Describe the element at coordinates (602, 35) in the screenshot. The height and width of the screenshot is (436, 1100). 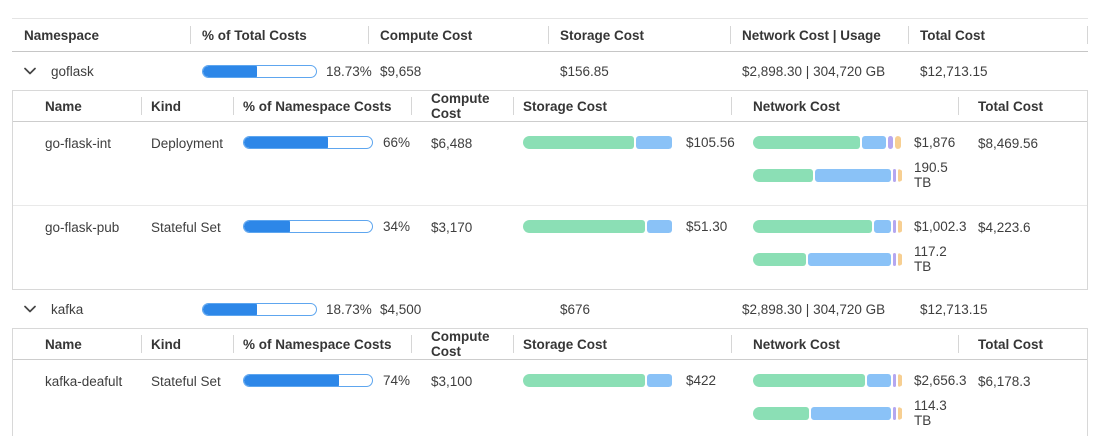
I see `col-header-storage-cost: Storage Cost` at that location.